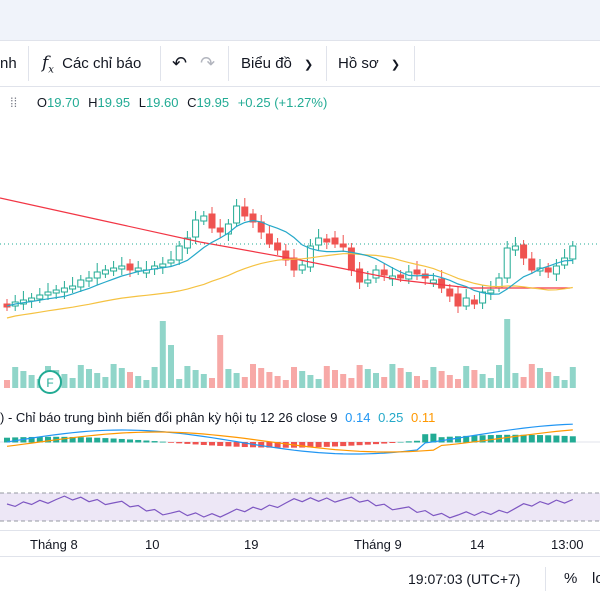 This screenshot has width=600, height=601. I want to click on undo-icon: ↶, so click(180, 63).